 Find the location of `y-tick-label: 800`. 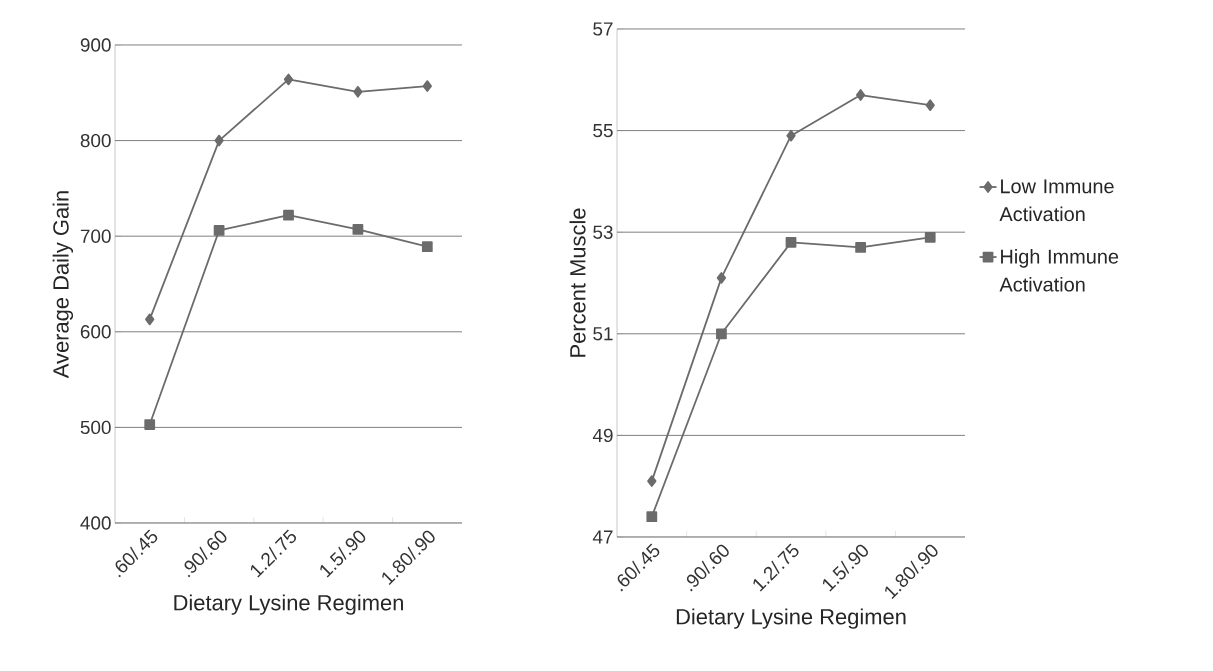

y-tick-label: 800 is located at coordinates (95, 140).